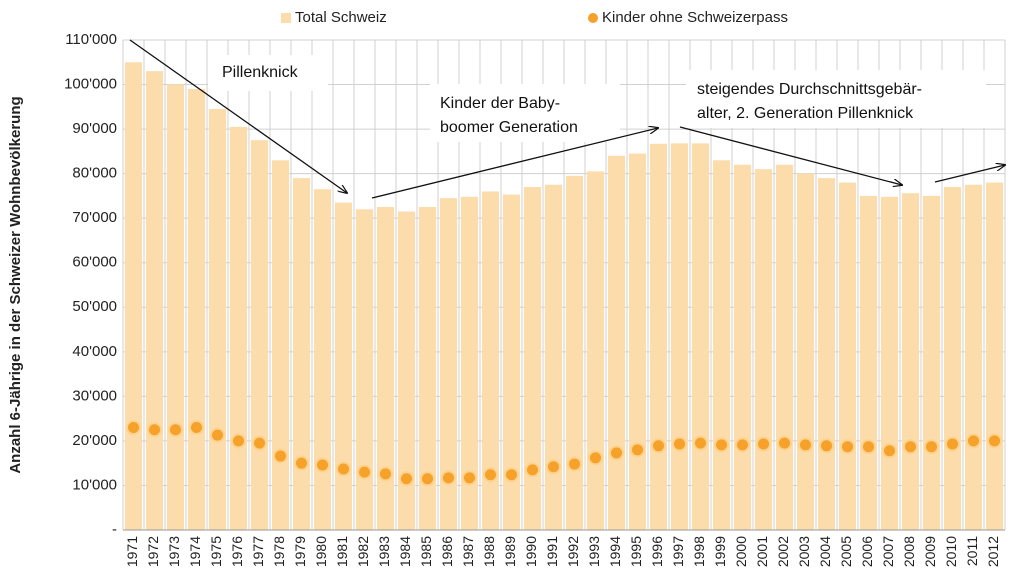 This screenshot has height=581, width=1011. Describe the element at coordinates (762, 551) in the screenshot. I see `x-tick-label: 2001` at that location.